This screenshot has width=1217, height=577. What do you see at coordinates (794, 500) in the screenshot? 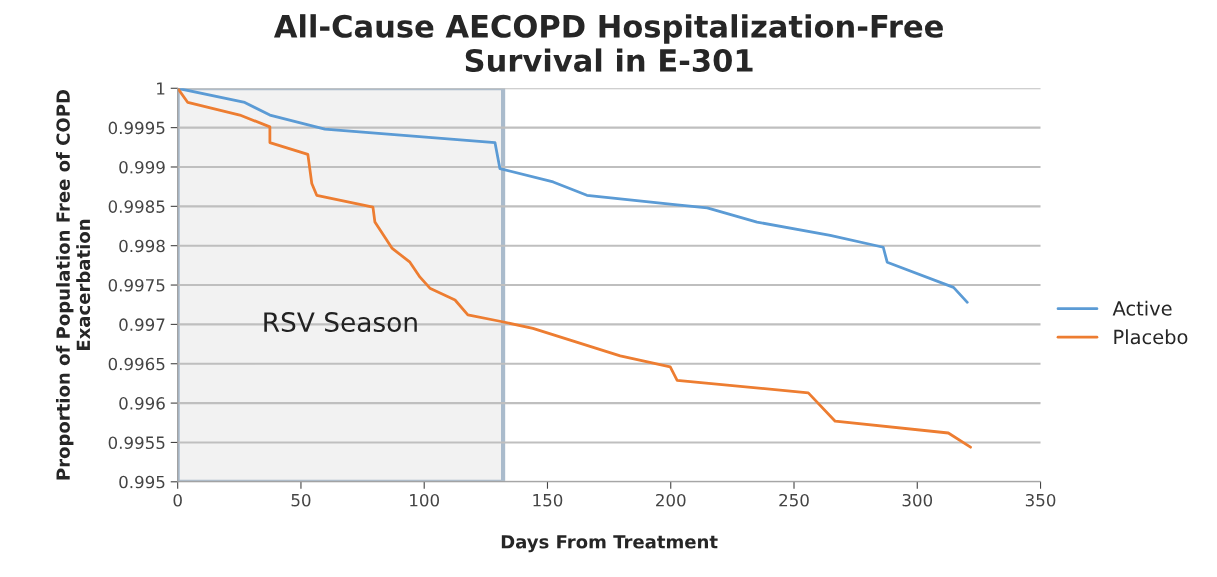
I see `x-tick-label: 250` at bounding box center [794, 500].